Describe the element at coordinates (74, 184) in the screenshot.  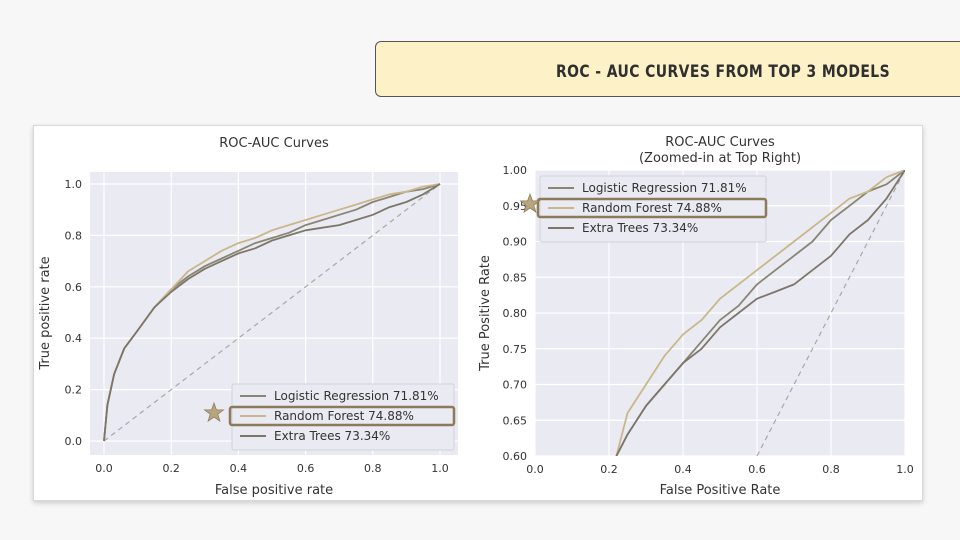
I see `y-tick-label: 1.0` at that location.